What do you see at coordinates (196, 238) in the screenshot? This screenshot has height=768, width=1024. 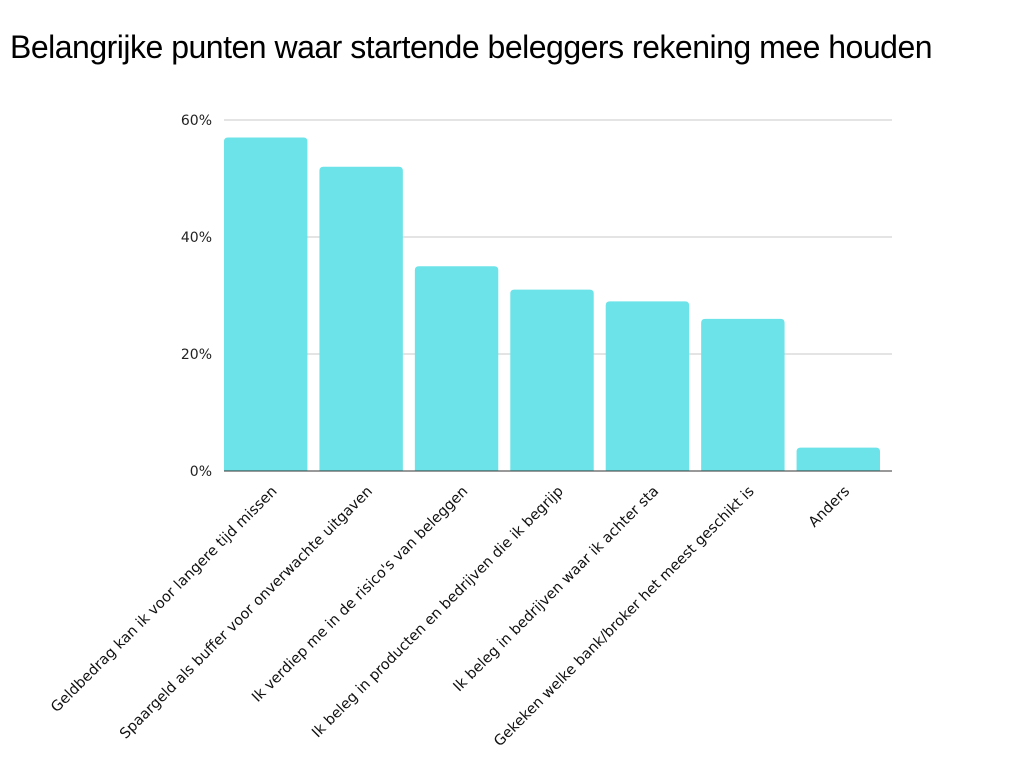 I see `y-tick-label: 40%` at bounding box center [196, 238].